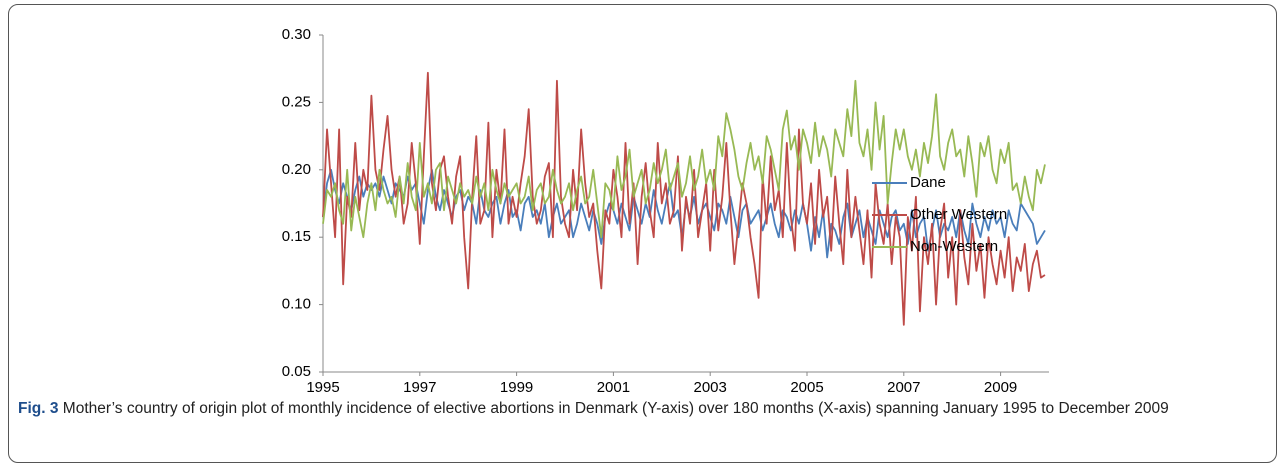  I want to click on legend-label: Other Western, so click(958, 214).